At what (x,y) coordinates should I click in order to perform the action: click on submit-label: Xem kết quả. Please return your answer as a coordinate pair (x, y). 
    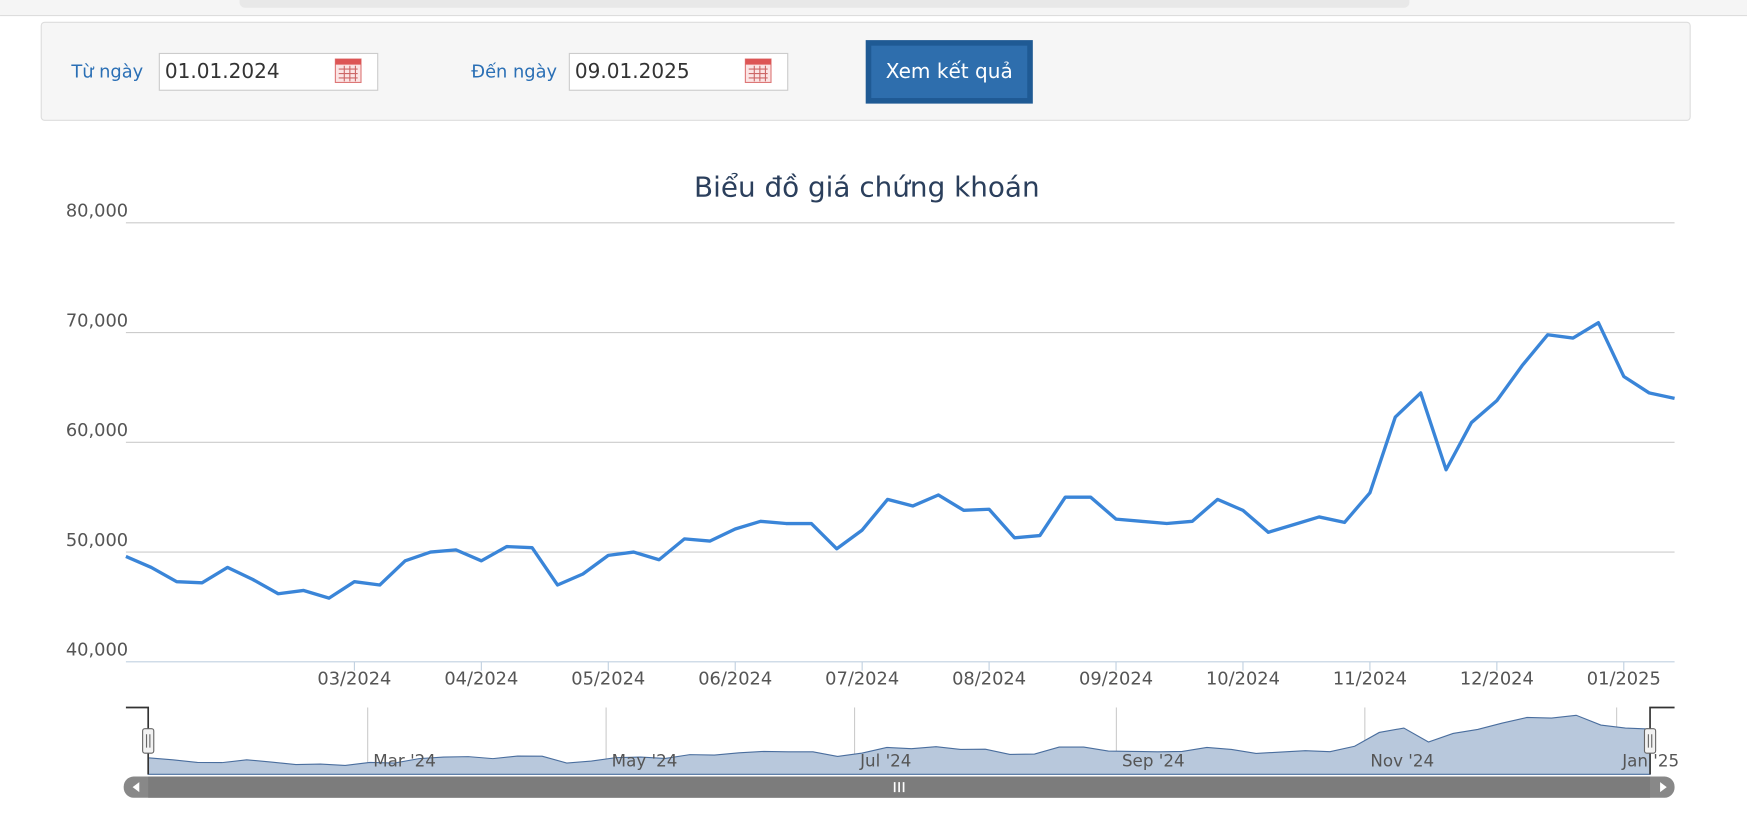
    Looking at the image, I should click on (949, 71).